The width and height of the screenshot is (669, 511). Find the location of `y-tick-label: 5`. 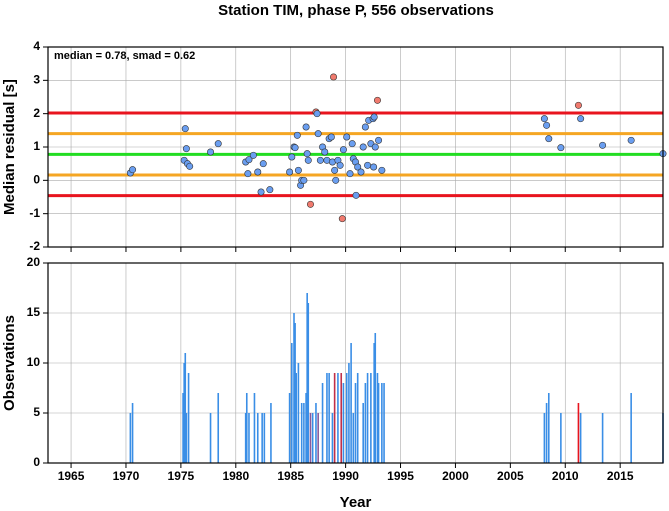

y-tick-label: 5 is located at coordinates (36, 412).